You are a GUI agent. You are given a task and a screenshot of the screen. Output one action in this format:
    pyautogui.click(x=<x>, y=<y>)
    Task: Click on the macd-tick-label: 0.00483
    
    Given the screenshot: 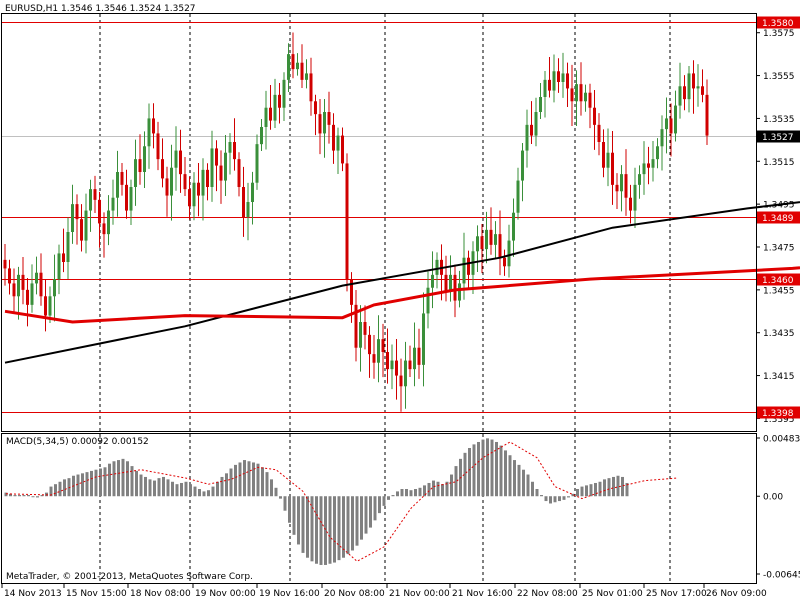 What is the action you would take?
    pyautogui.click(x=781, y=440)
    